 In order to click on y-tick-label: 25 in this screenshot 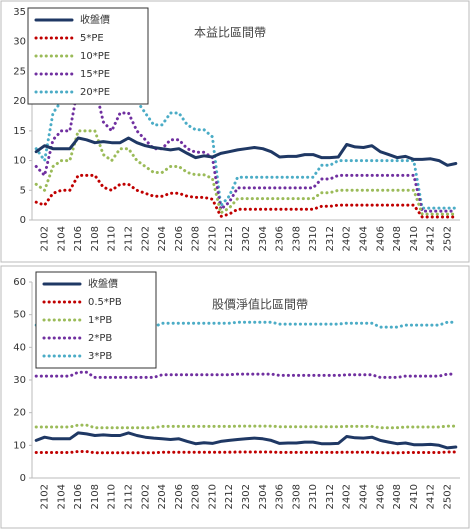, I will do `click(19, 71)`.